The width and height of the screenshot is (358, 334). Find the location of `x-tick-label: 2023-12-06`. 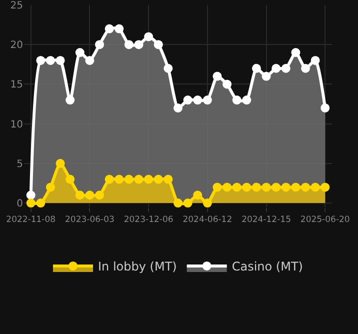

x-tick-label: 2023-12-06 is located at coordinates (149, 220).